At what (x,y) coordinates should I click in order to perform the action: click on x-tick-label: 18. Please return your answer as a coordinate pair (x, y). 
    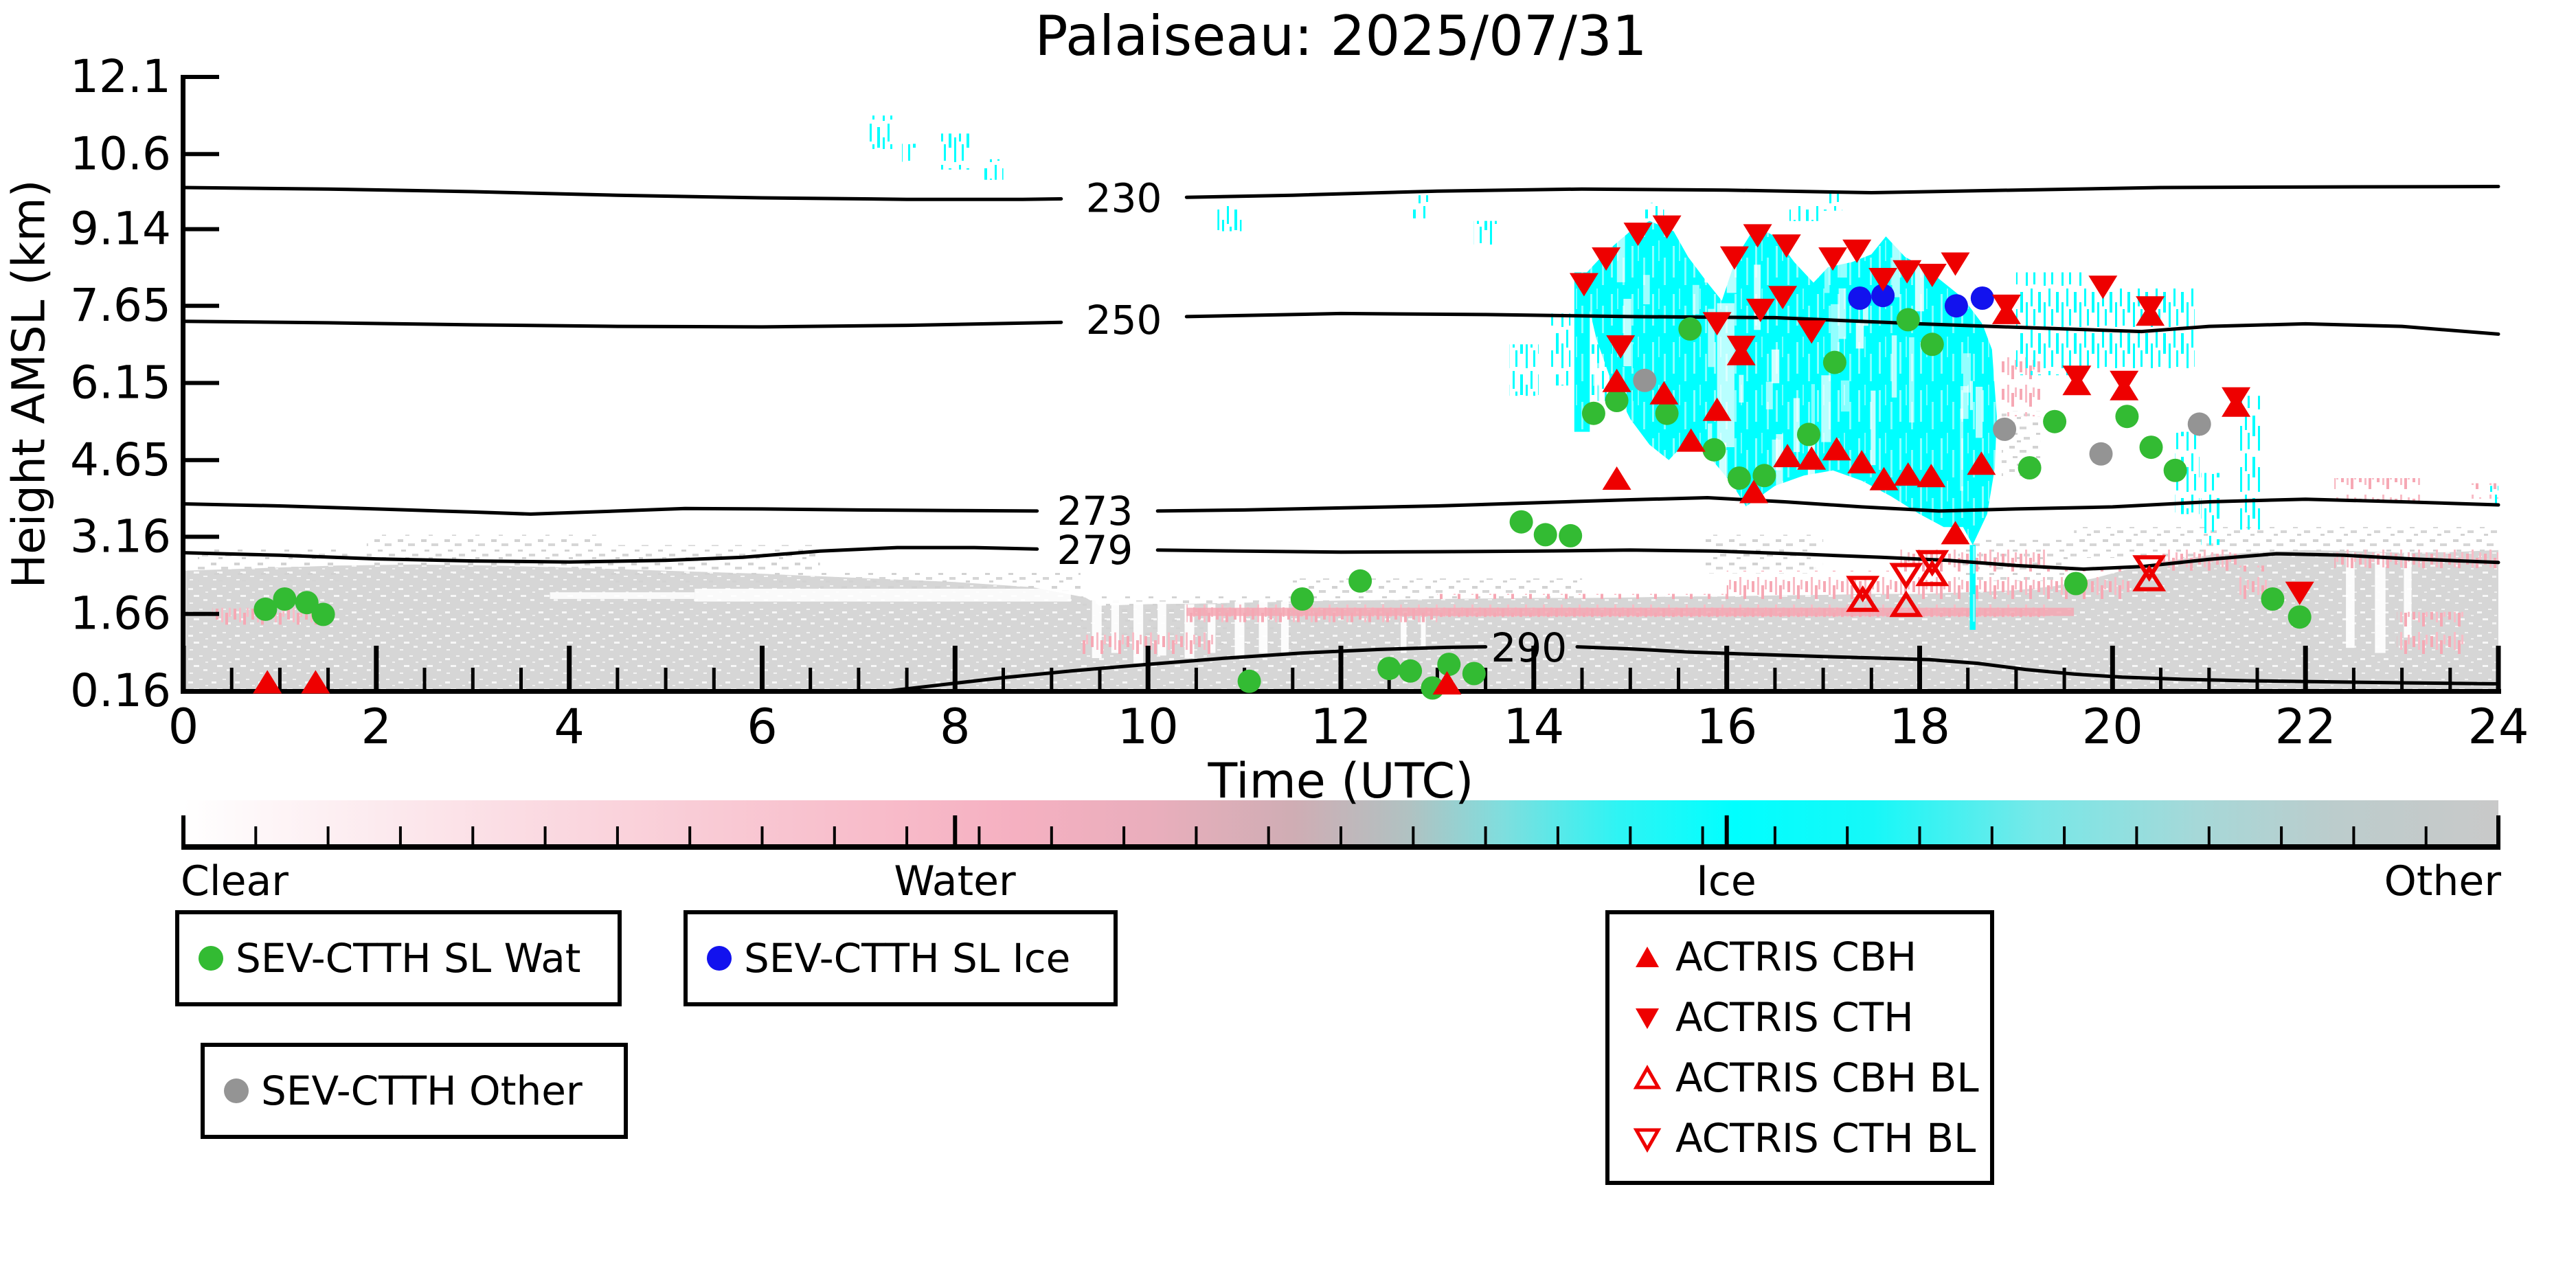
    Looking at the image, I should click on (1919, 727).